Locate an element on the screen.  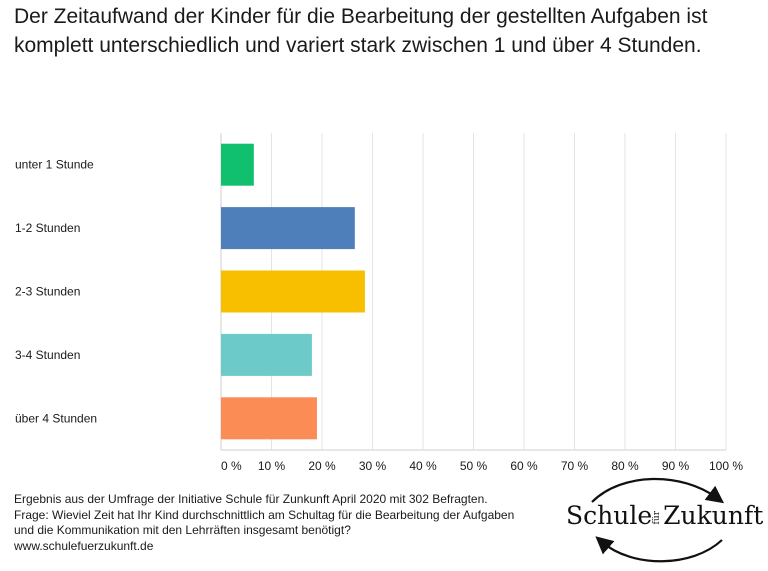
logo-word-schule: Schule is located at coordinates (609, 515).